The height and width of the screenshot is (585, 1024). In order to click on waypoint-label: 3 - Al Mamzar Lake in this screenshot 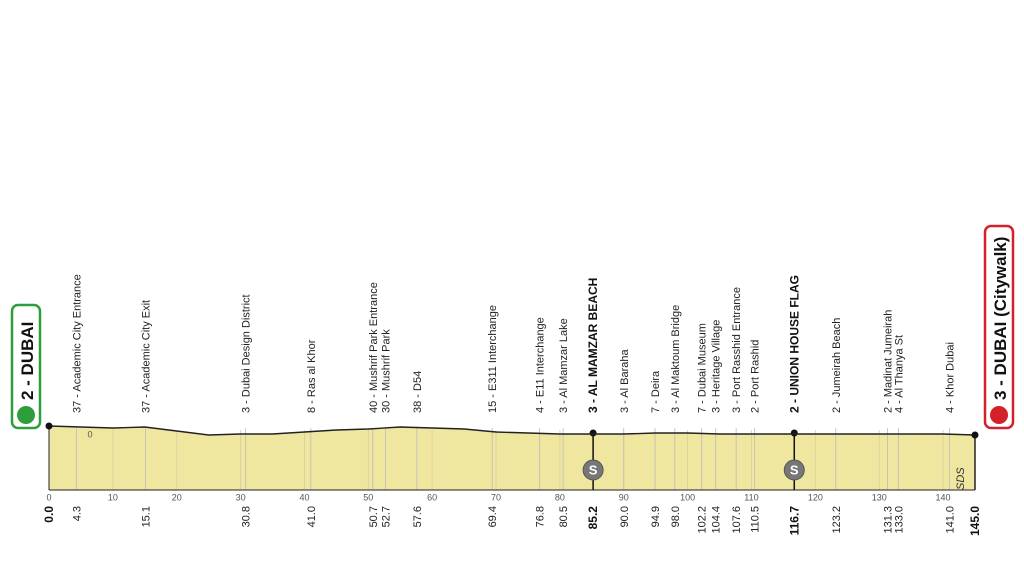, I will do `click(564, 365)`.